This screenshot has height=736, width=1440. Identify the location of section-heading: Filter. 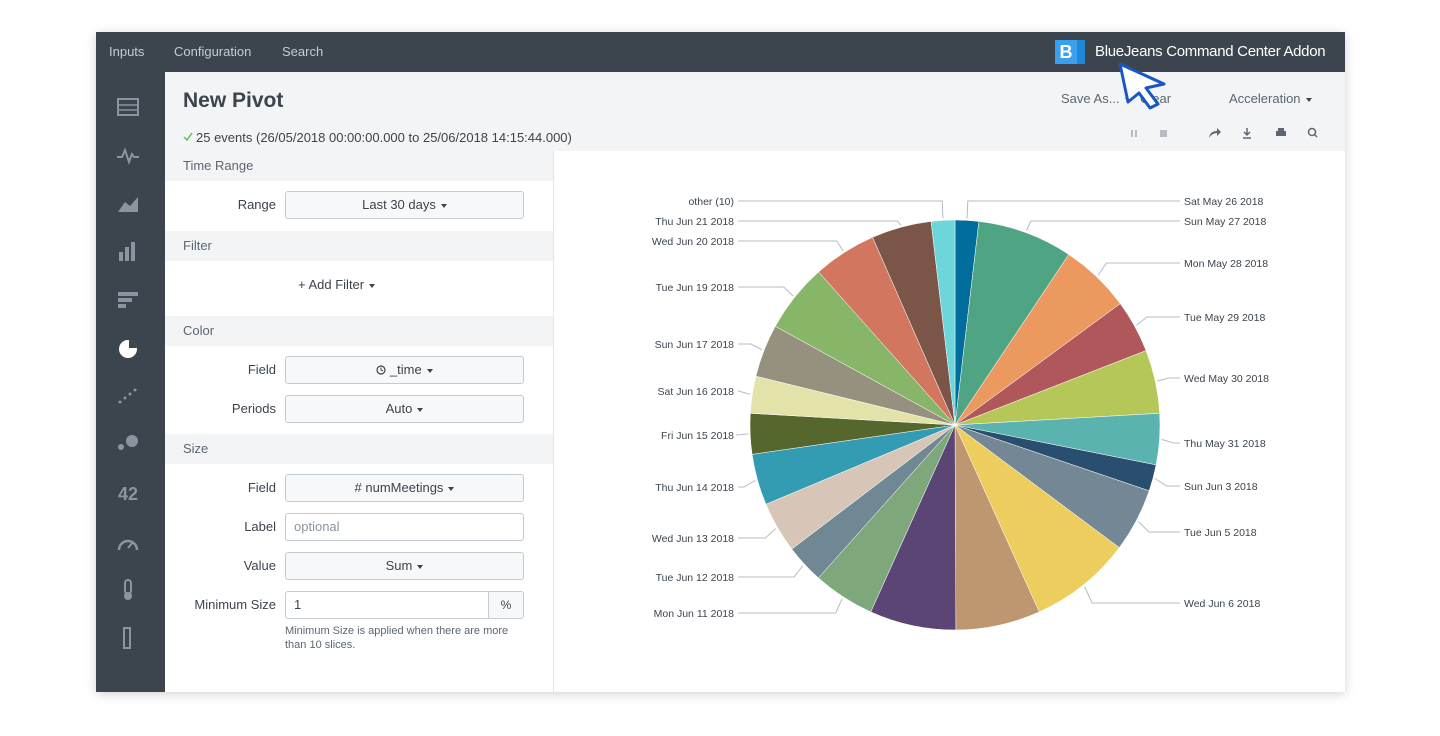
(359, 246).